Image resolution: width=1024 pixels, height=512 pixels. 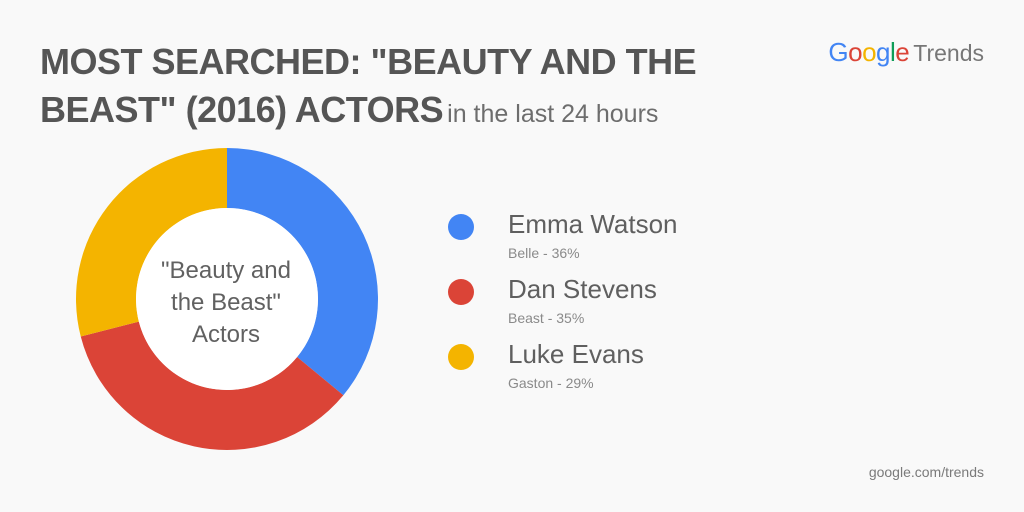 I want to click on center-label-line-1: "Beauty and, so click(x=226, y=270).